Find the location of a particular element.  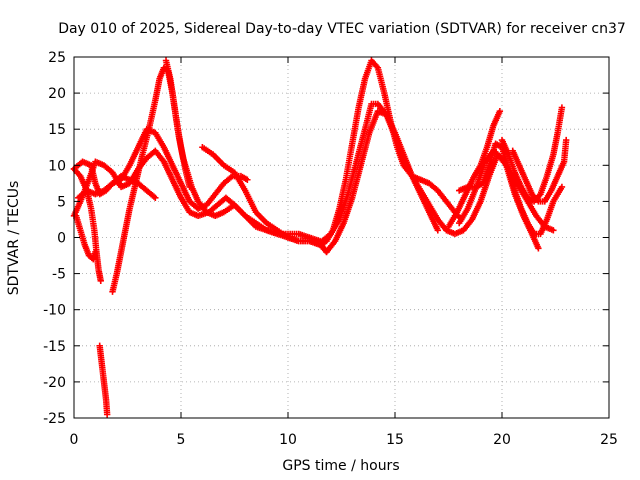

y-tick-labels: -25 -20 -15 -10 -5 0 5 10 15 20 25 is located at coordinates (54, 238).